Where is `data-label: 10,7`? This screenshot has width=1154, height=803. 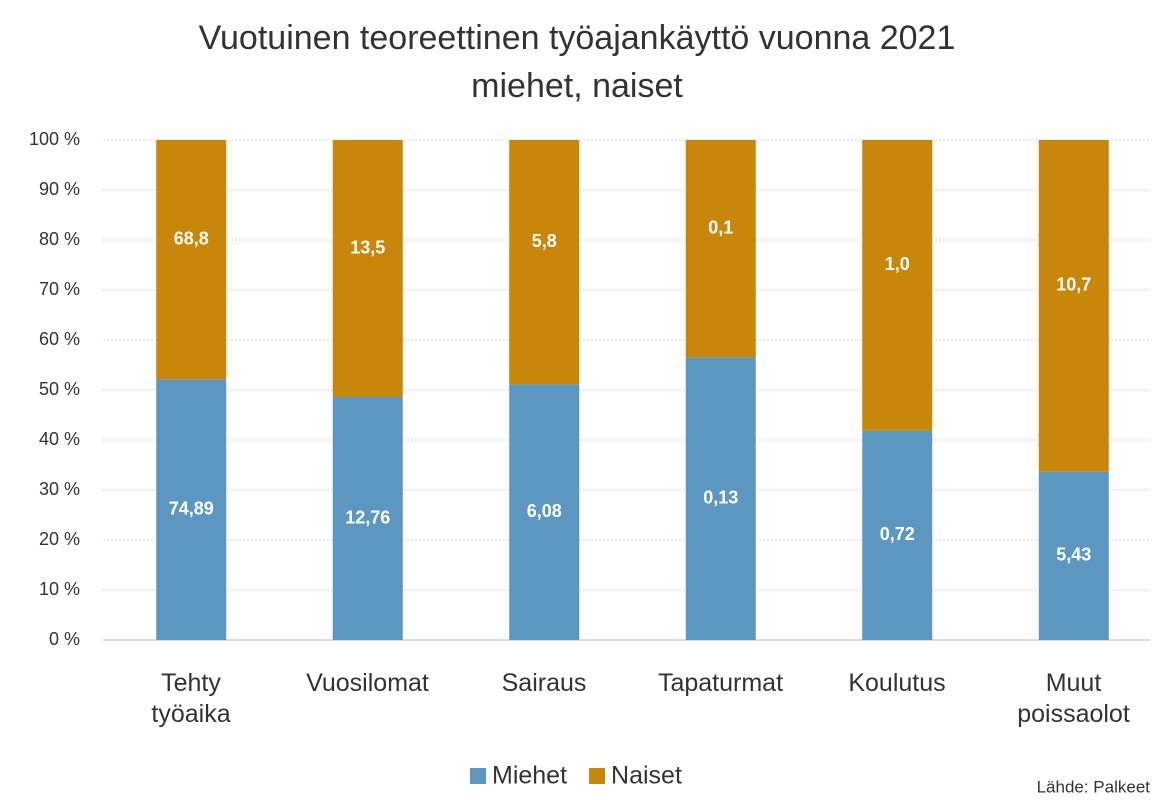 data-label: 10,7 is located at coordinates (1073, 285).